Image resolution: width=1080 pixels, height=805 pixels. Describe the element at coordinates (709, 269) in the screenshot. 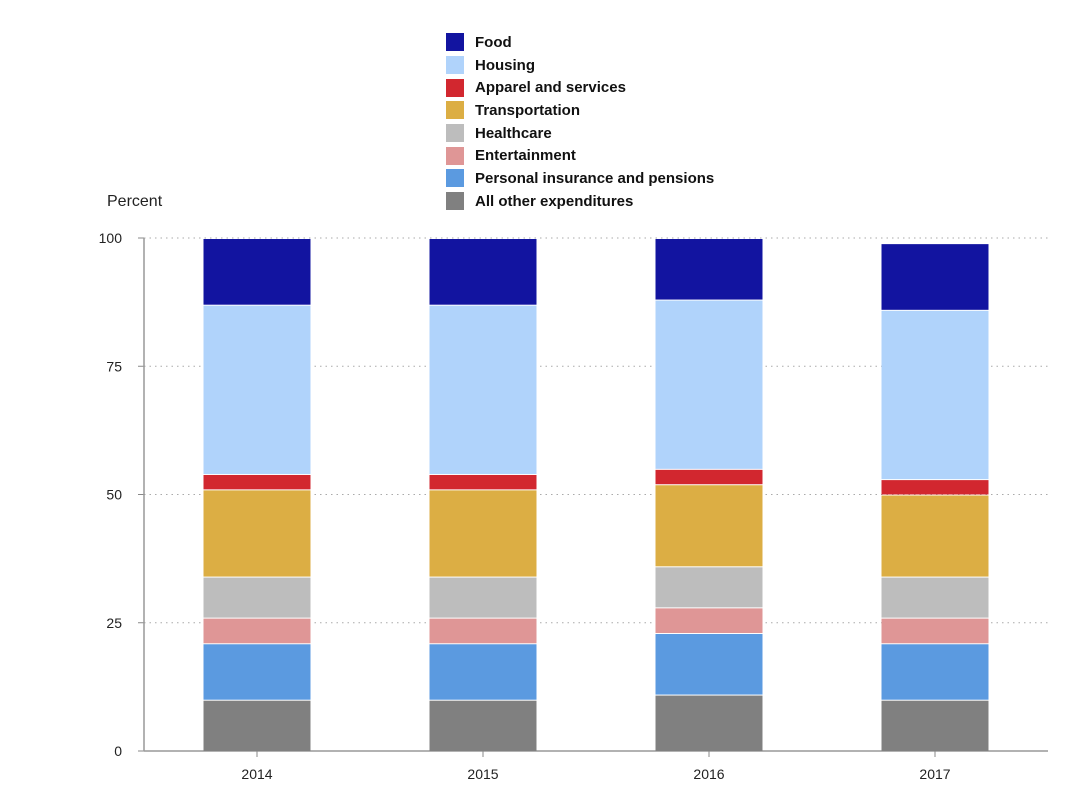

I see `bar-segment-food-2016` at that location.